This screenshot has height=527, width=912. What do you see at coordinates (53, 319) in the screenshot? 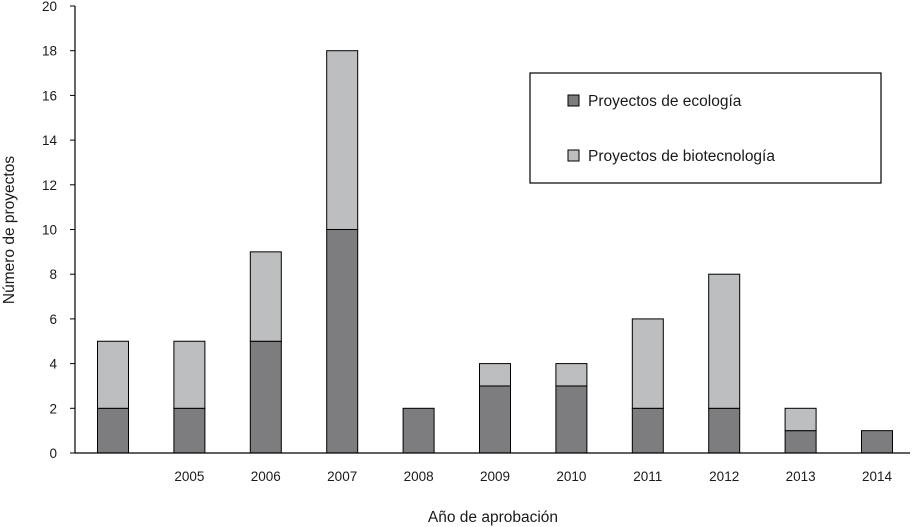
I see `y-tick-label: 6` at bounding box center [53, 319].